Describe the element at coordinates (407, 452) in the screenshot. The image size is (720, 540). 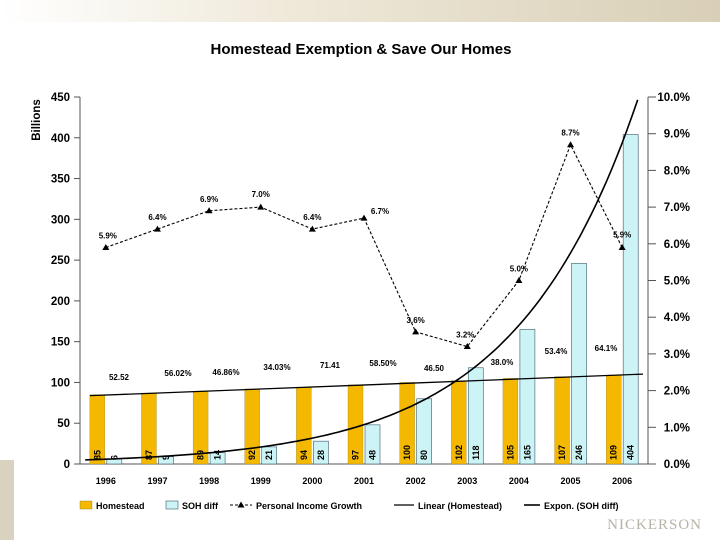
I see `homestead-bar-label: 100` at that location.